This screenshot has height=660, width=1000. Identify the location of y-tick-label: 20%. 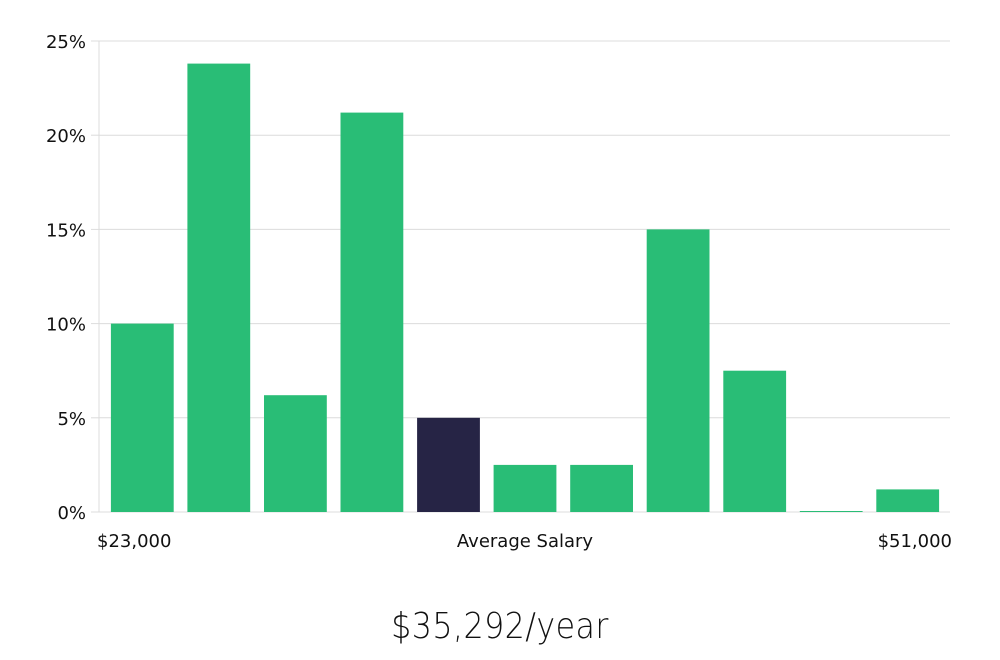
(66, 136).